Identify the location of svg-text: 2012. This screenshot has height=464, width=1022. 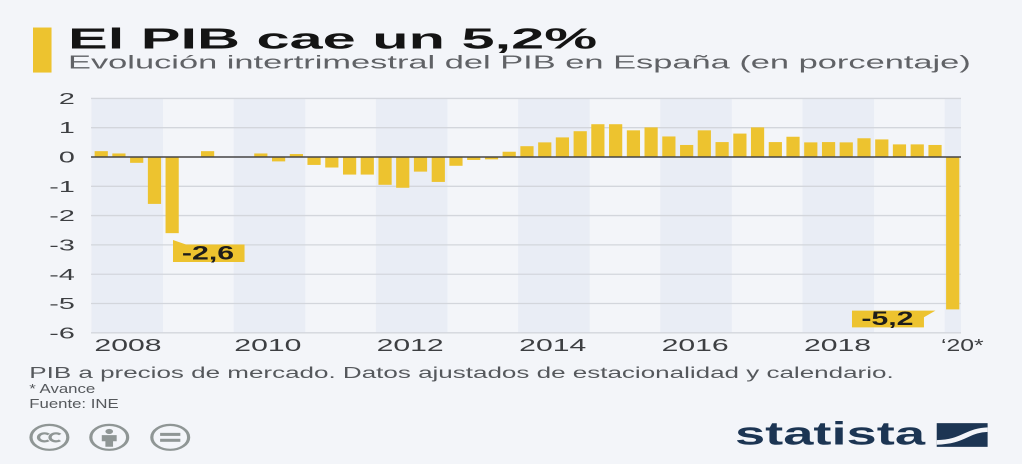
(410, 345).